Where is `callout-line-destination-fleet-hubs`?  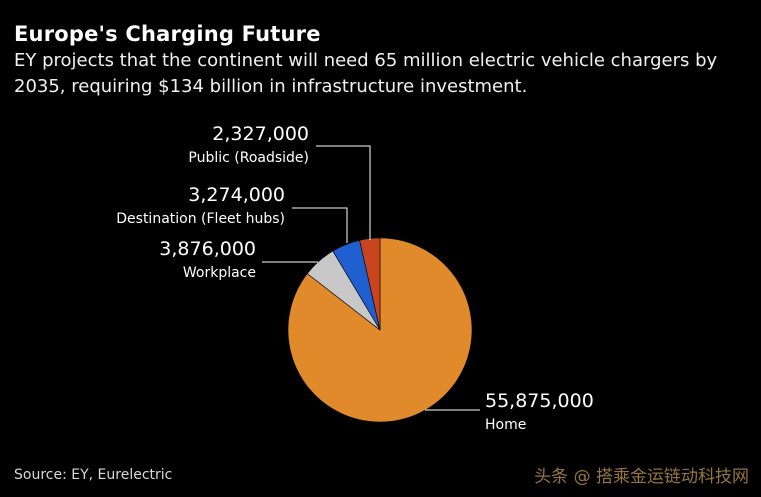
callout-line-destination-fleet-hubs is located at coordinates (320, 225).